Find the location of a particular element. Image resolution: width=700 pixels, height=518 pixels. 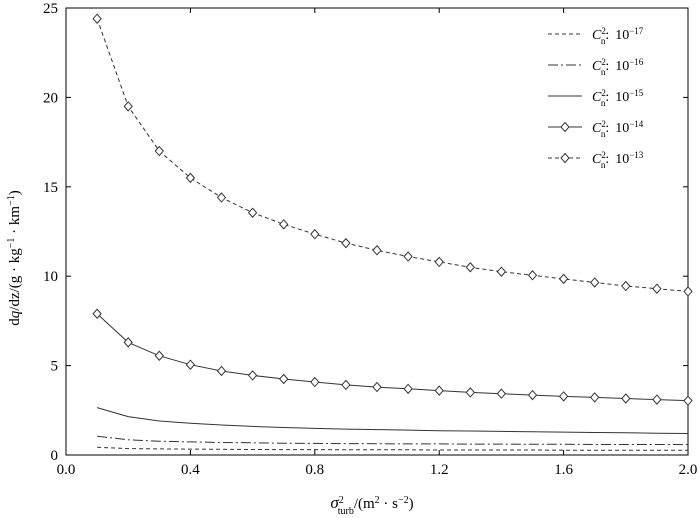

legend-entry: C2 n: 10−16 is located at coordinates (596, 67).